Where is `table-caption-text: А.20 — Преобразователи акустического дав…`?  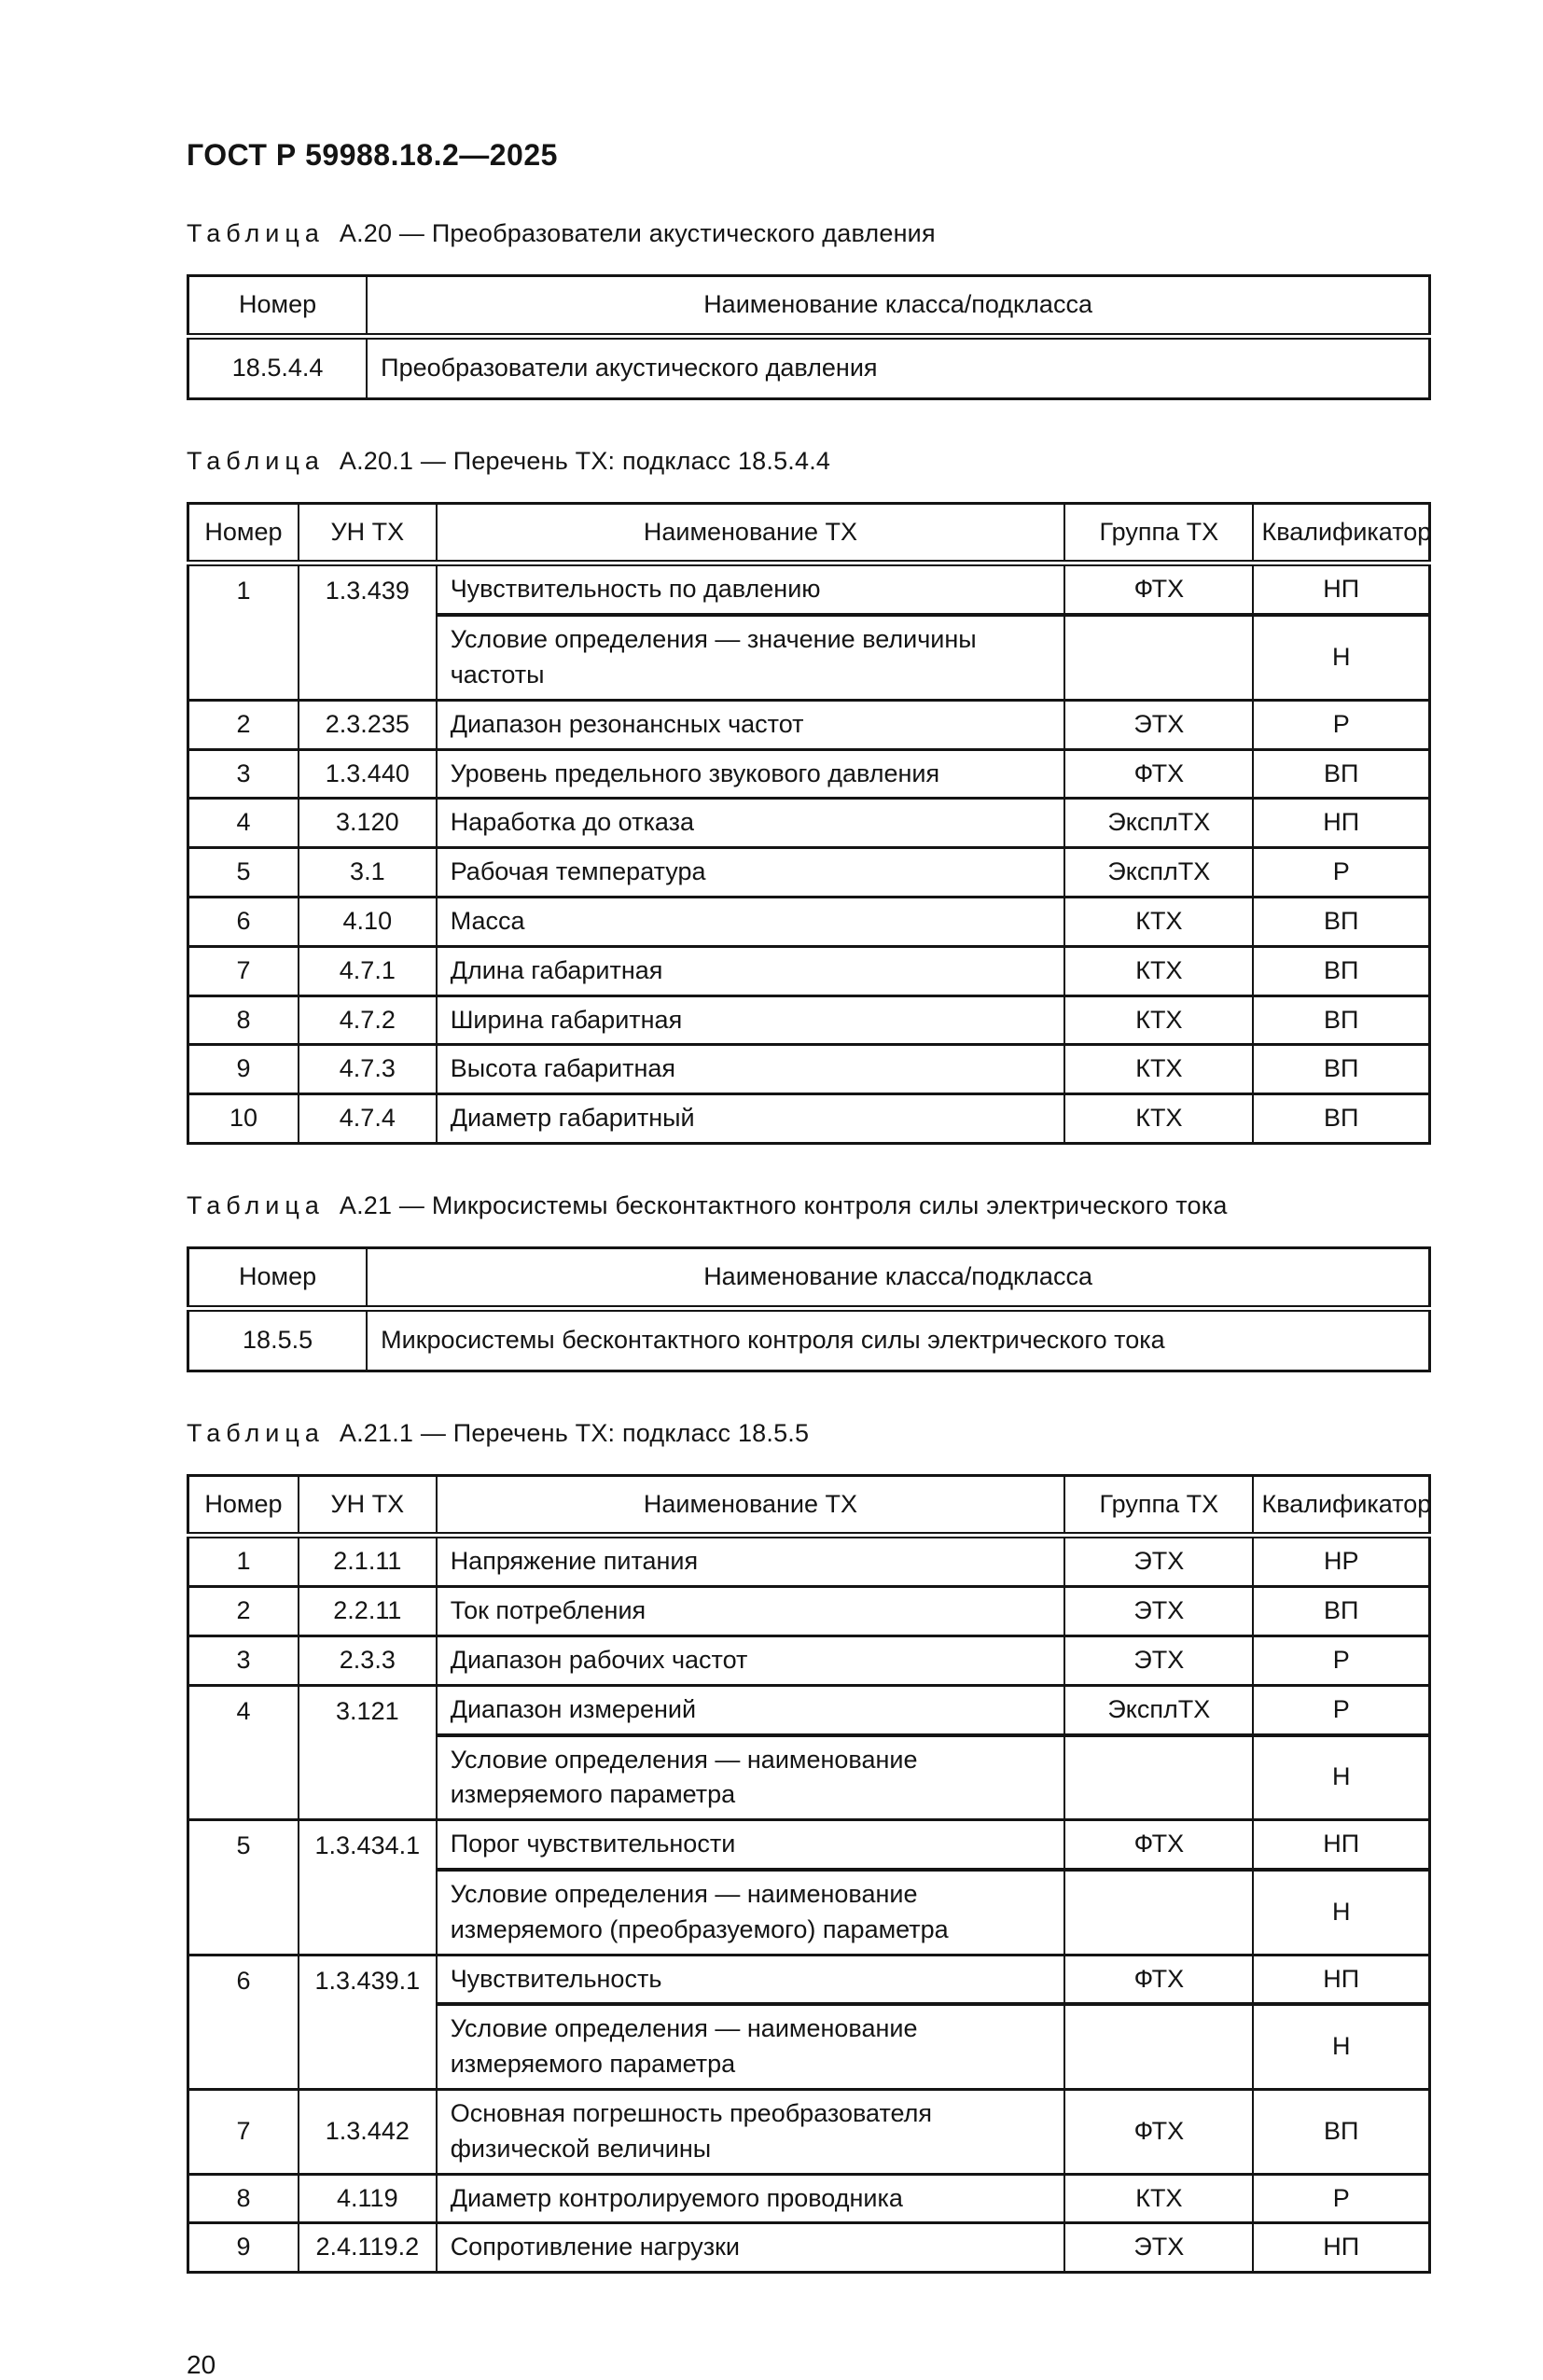
table-caption-text: А.20 — Преобразователи акустического дав… is located at coordinates (637, 233).